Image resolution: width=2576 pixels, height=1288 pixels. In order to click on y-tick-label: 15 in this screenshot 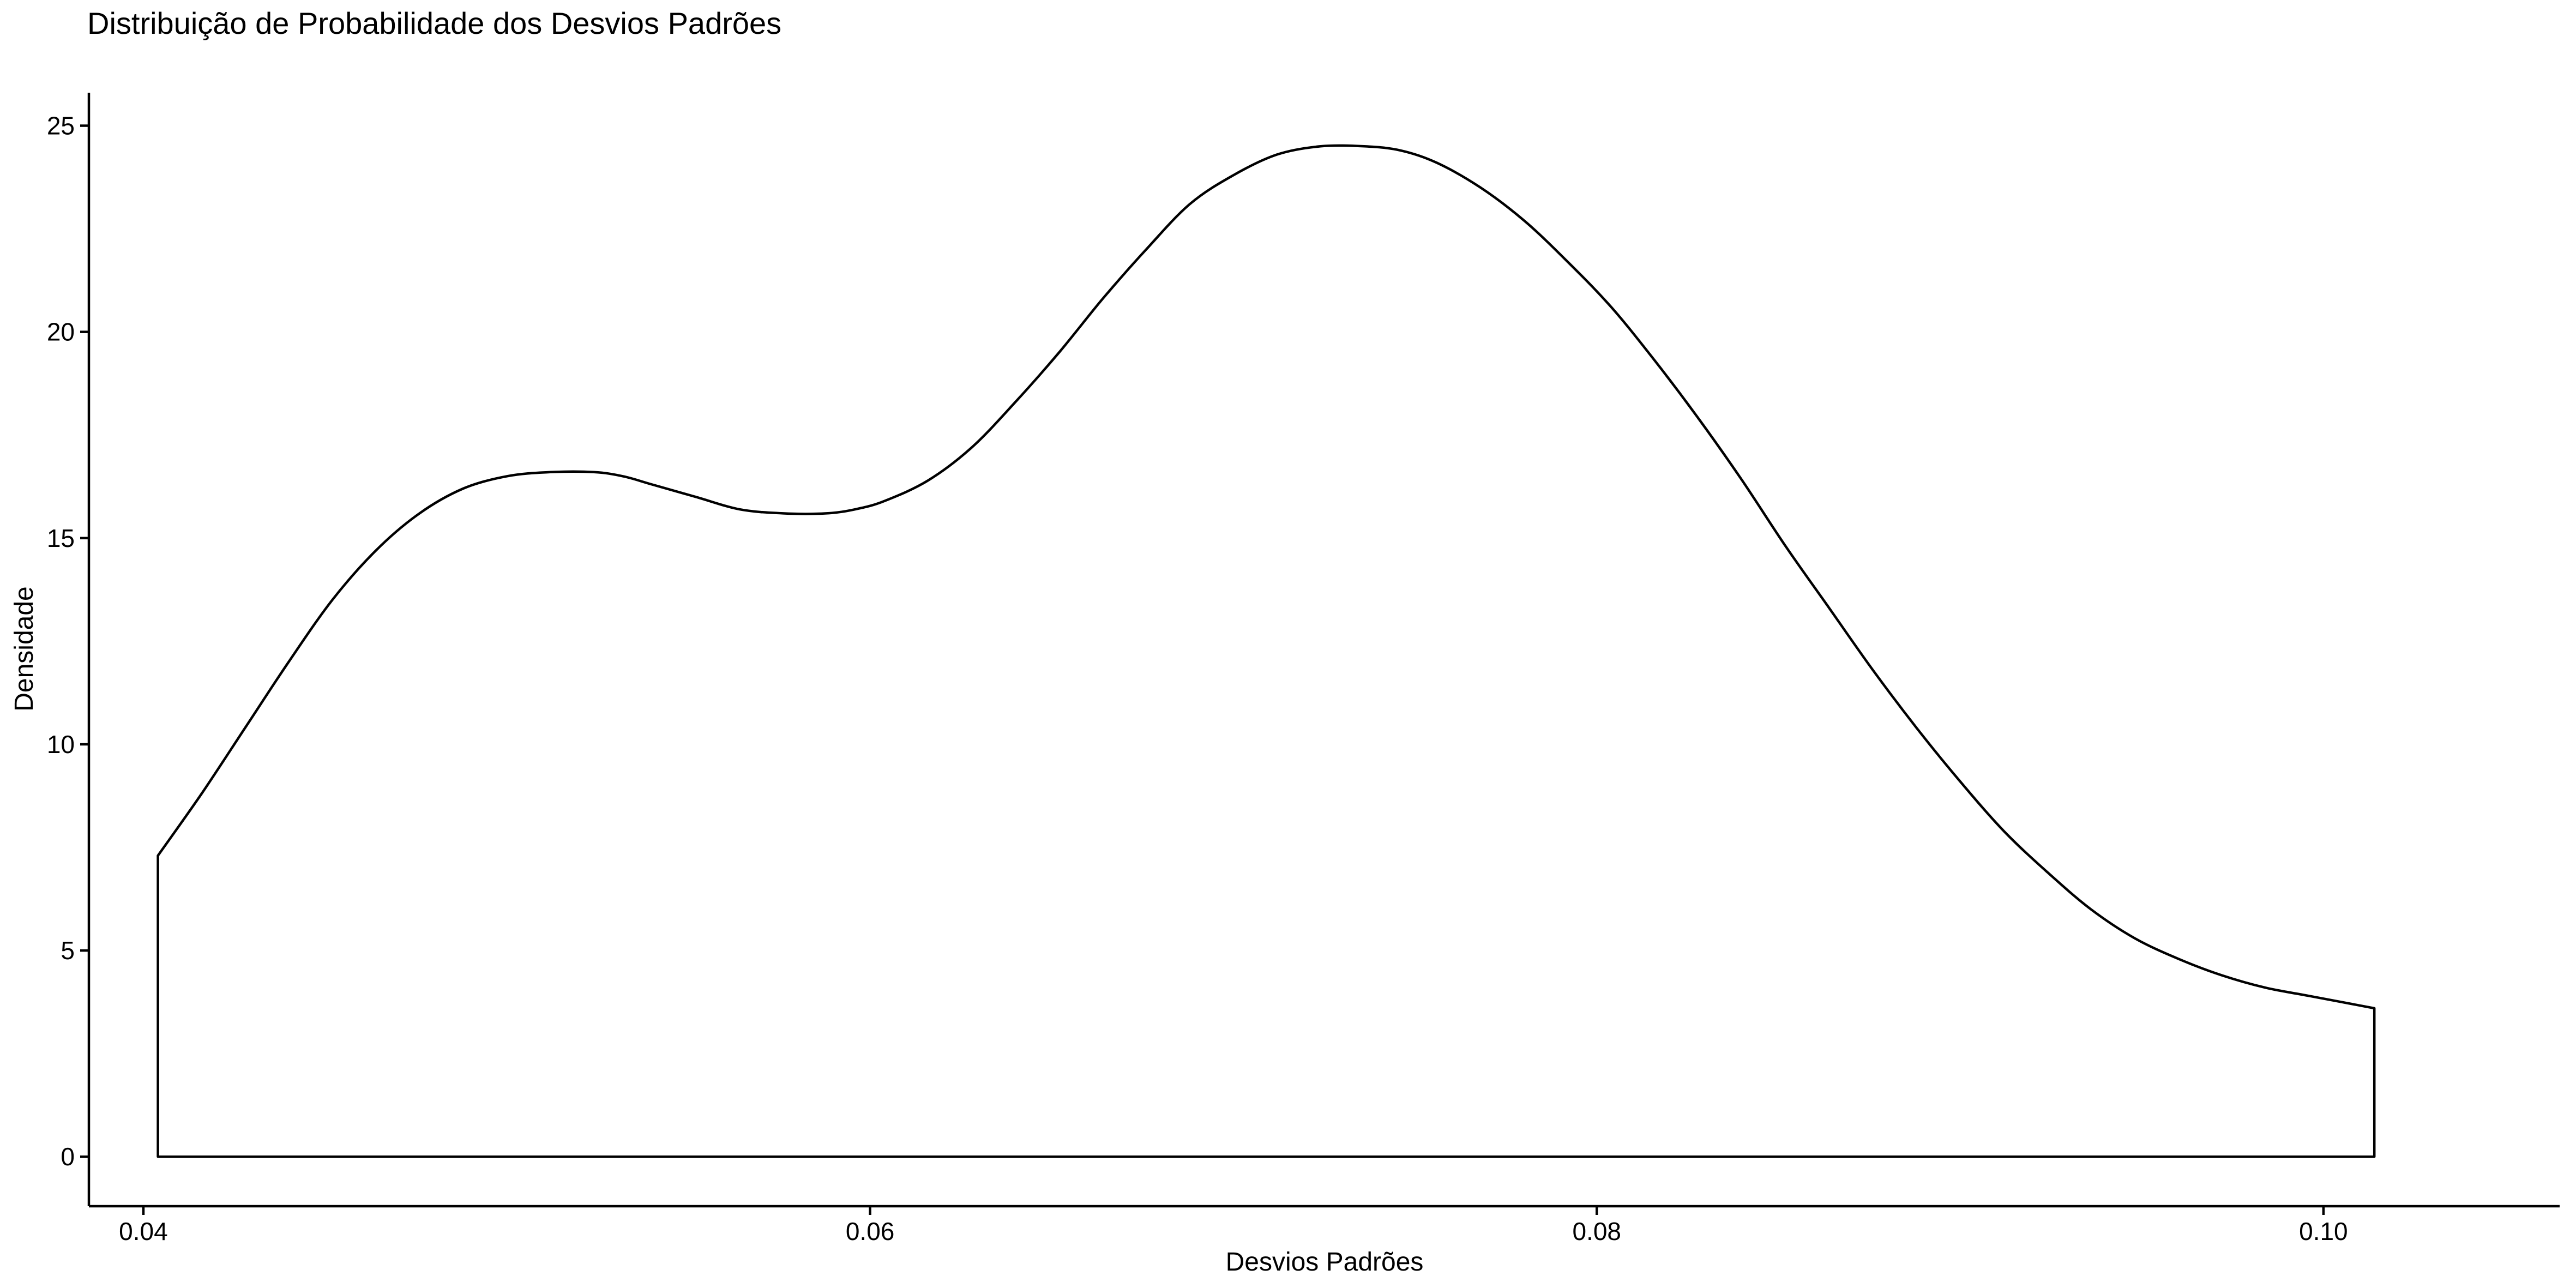, I will do `click(61, 538)`.